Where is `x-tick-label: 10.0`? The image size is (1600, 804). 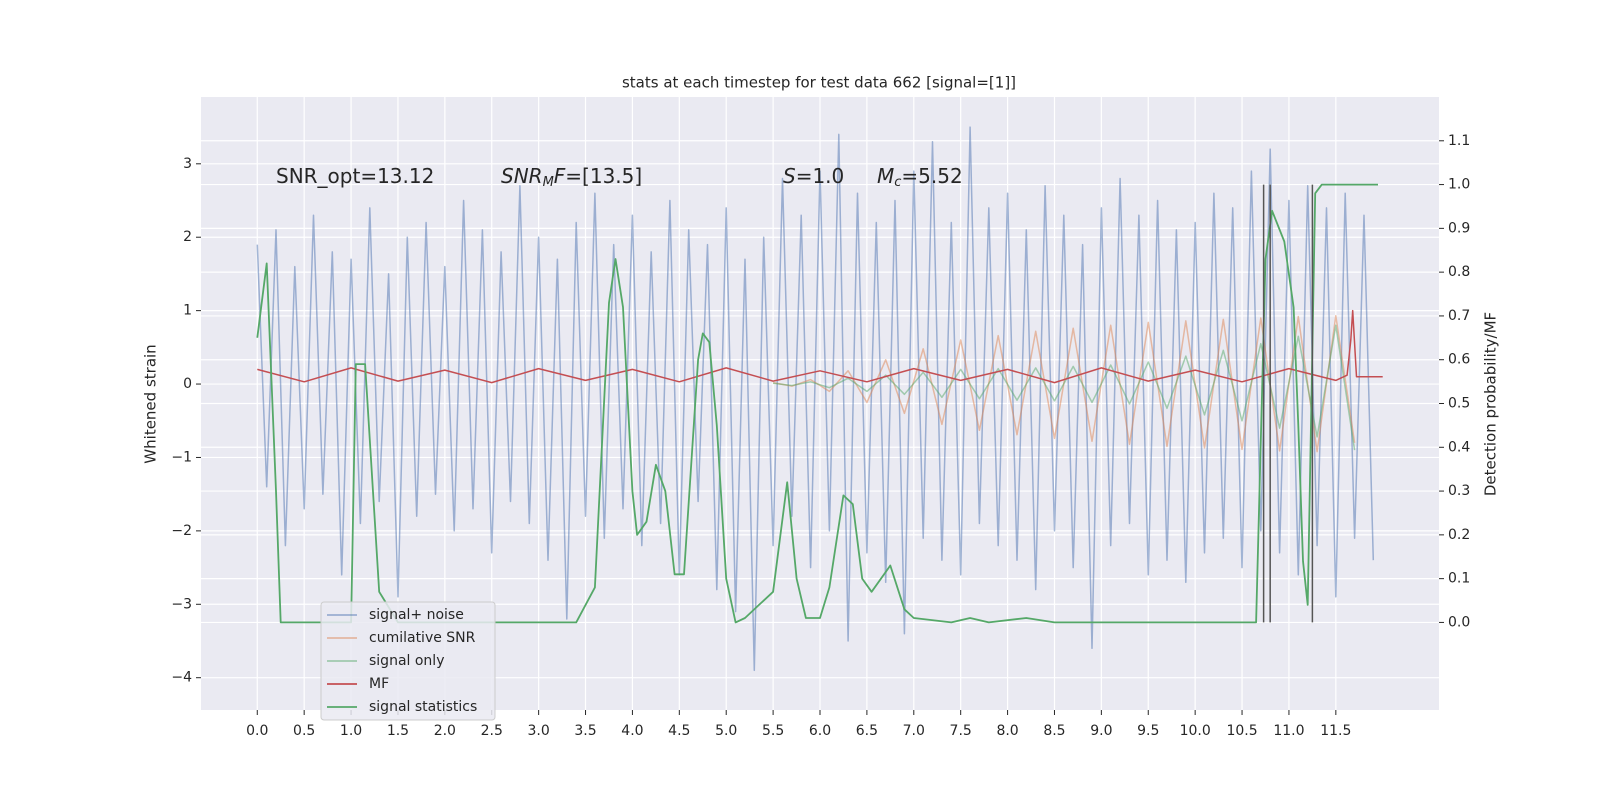
x-tick-label: 10.0 is located at coordinates (1195, 731).